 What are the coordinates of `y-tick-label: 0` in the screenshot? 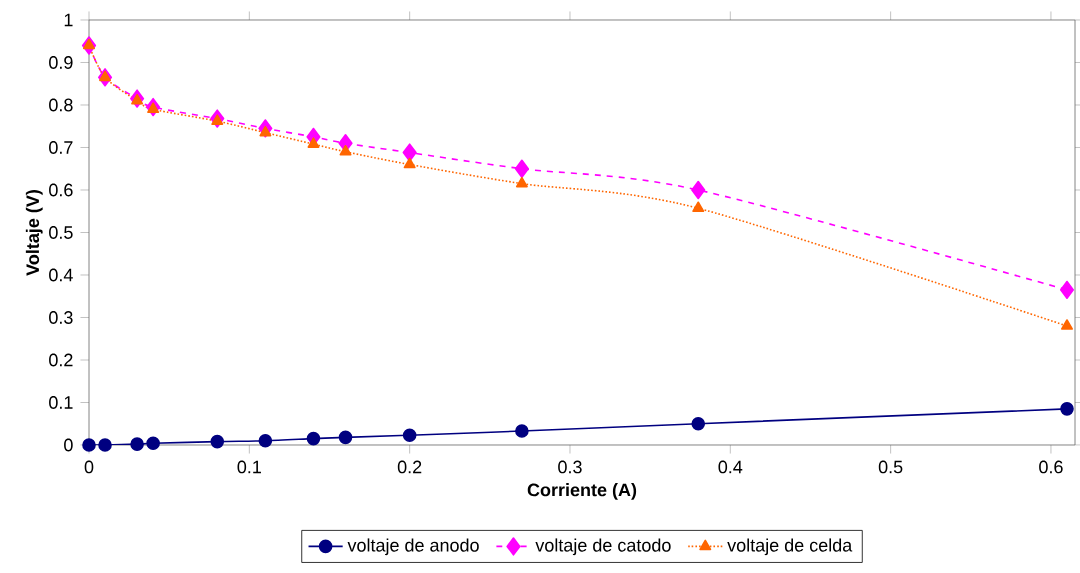 It's located at (68, 445).